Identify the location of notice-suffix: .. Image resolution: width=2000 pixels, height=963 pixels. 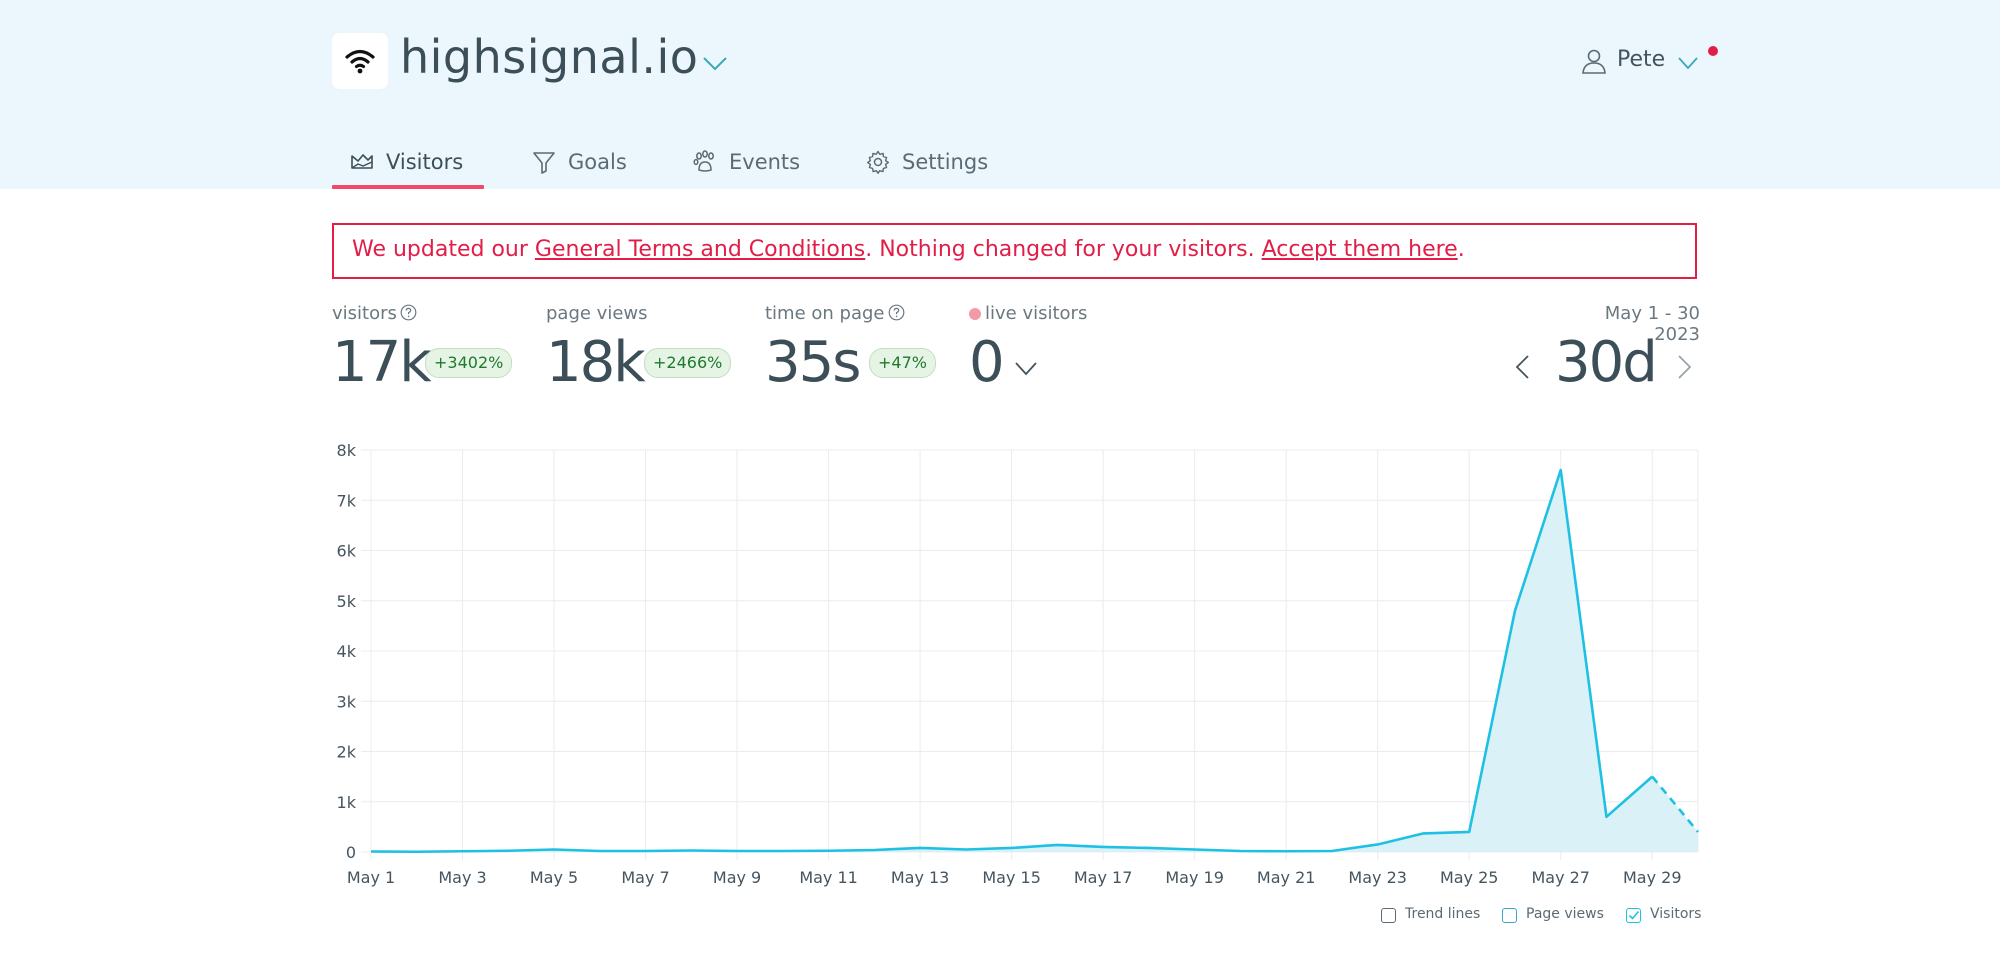
(1461, 249).